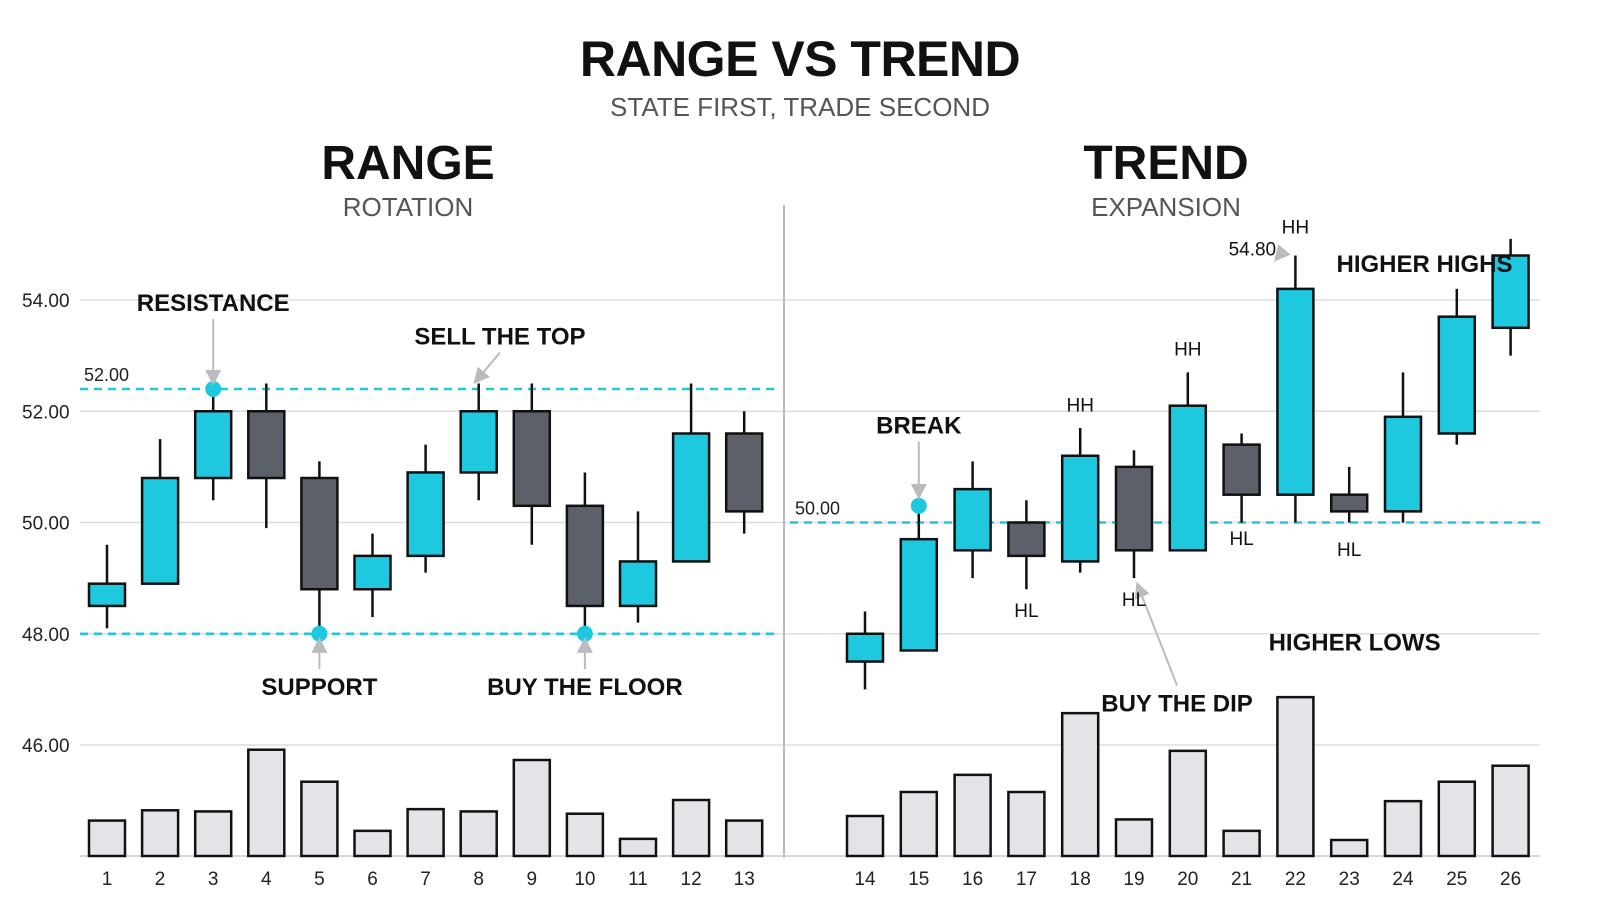 Image resolution: width=1600 pixels, height=914 pixels. I want to click on range-panel-title: RANGE, so click(408, 163).